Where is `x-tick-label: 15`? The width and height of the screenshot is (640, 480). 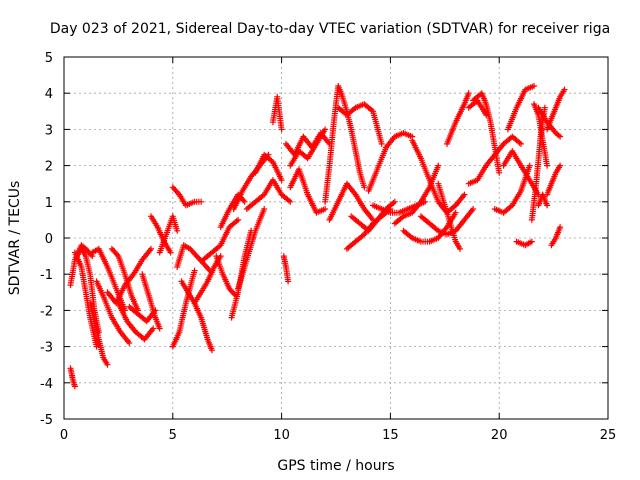
x-tick-label: 15 is located at coordinates (390, 435).